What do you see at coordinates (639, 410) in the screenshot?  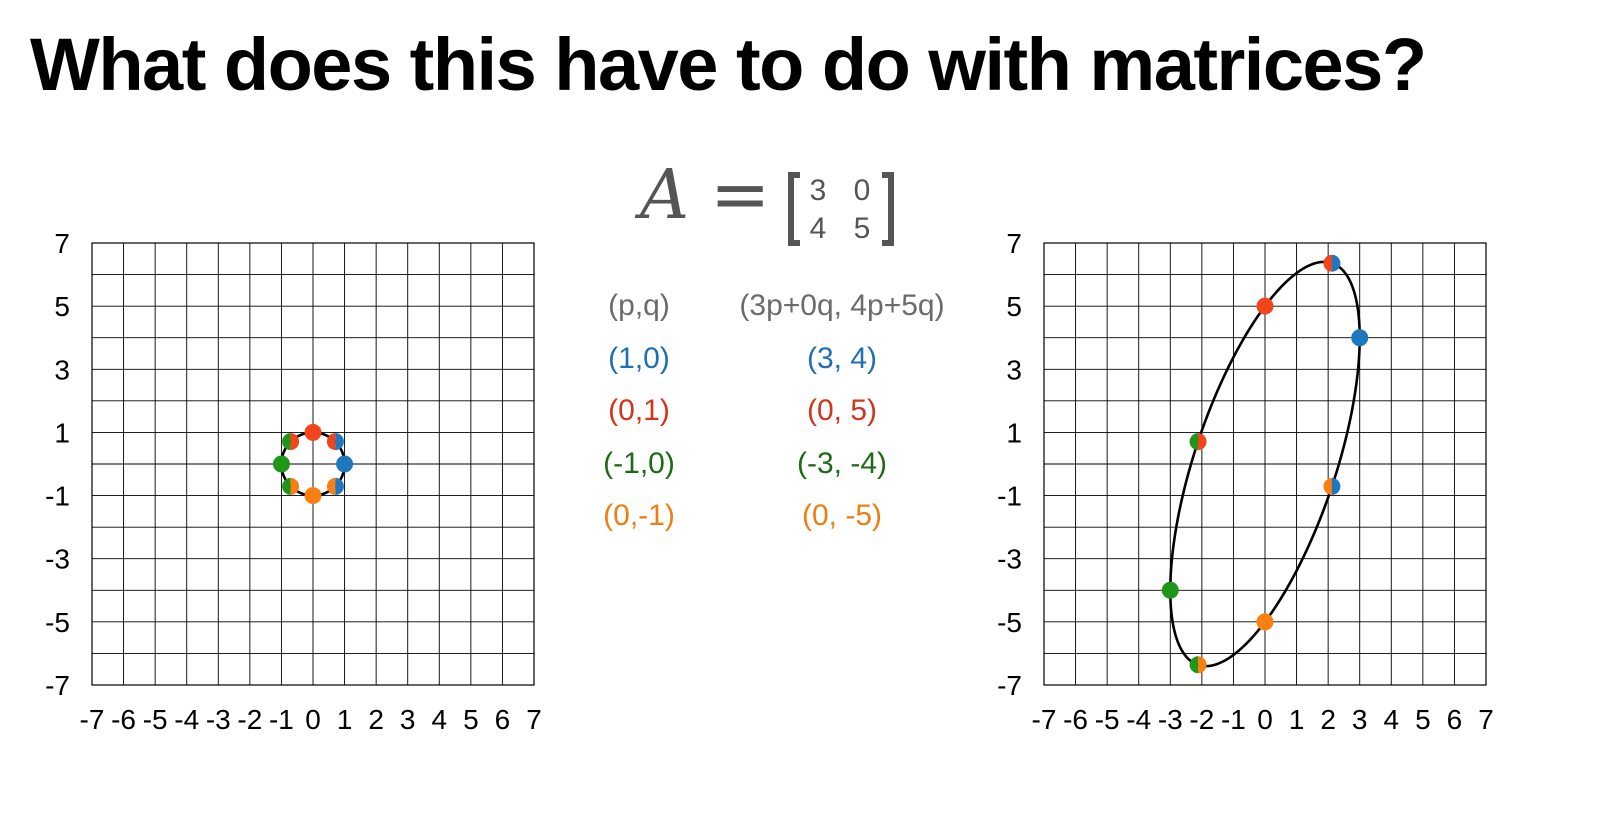 I see `mapping-input: (0,1)` at bounding box center [639, 410].